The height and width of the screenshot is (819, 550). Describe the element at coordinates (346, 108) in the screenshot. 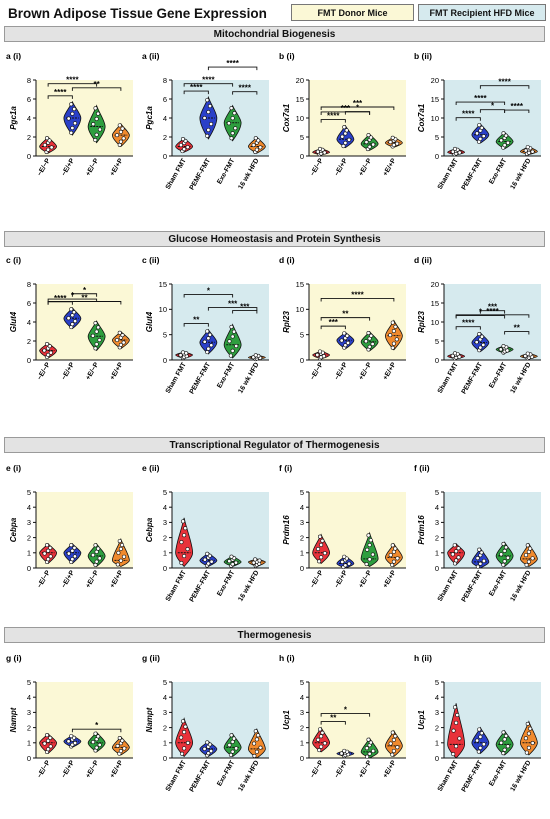

I see `significance-label: ***` at that location.